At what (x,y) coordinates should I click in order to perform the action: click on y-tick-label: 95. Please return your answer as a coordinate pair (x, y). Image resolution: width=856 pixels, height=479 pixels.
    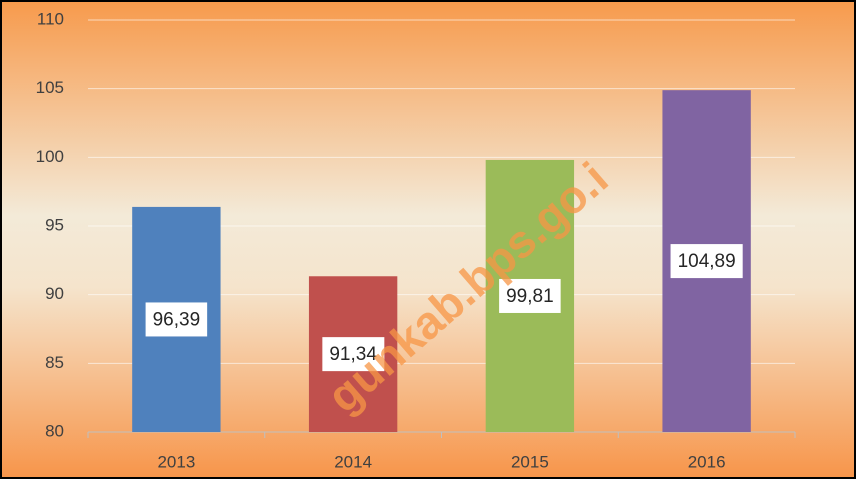
    Looking at the image, I should click on (54, 224).